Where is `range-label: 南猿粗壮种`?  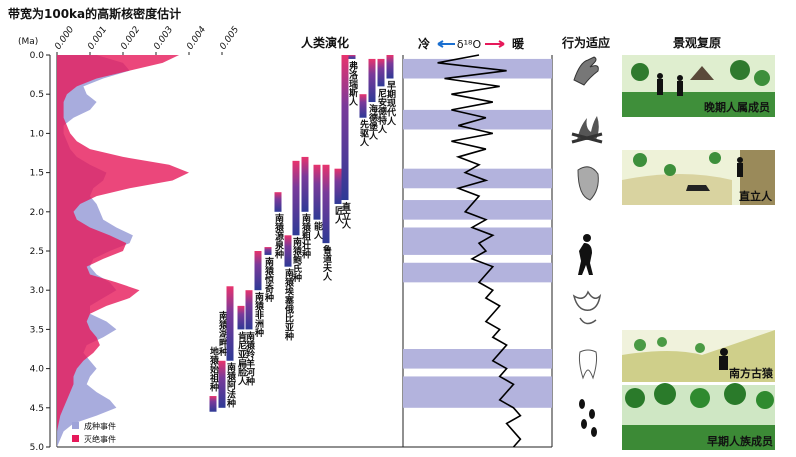 range-label: 南猿粗壮种 is located at coordinates (306, 236).